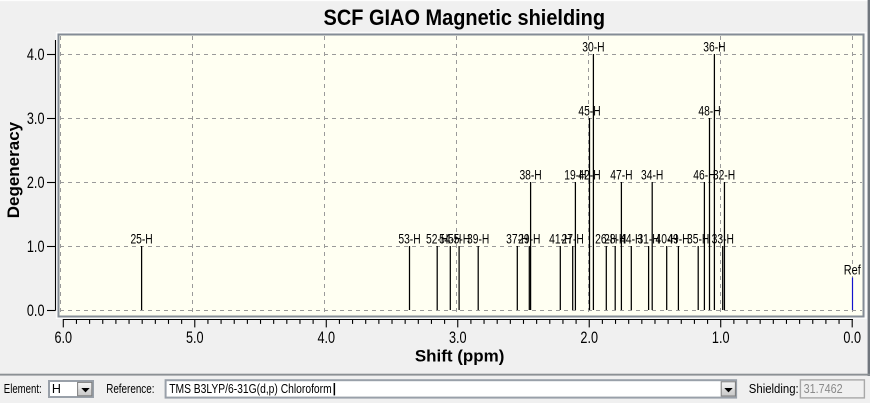 This screenshot has width=870, height=403. Describe the element at coordinates (823, 389) in the screenshot. I see `svg-text: 31.7462` at that location.